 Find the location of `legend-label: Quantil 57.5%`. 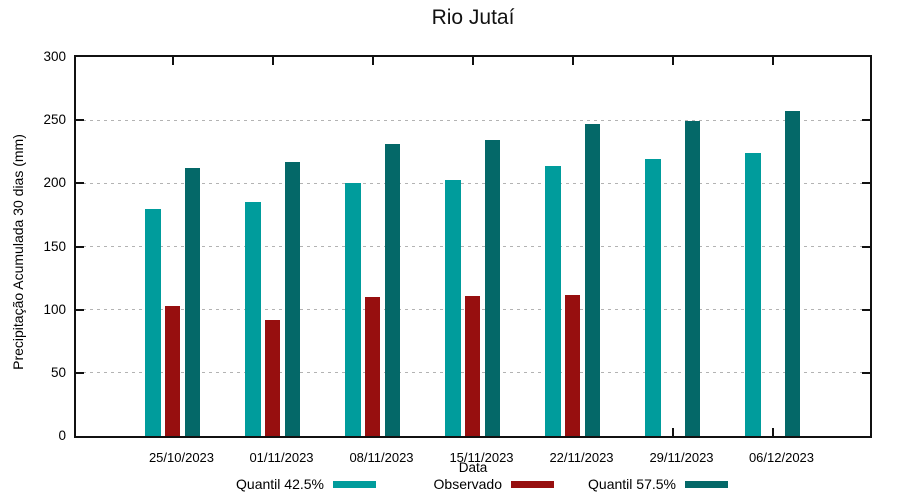

legend-label: Quantil 57.5% is located at coordinates (632, 484).